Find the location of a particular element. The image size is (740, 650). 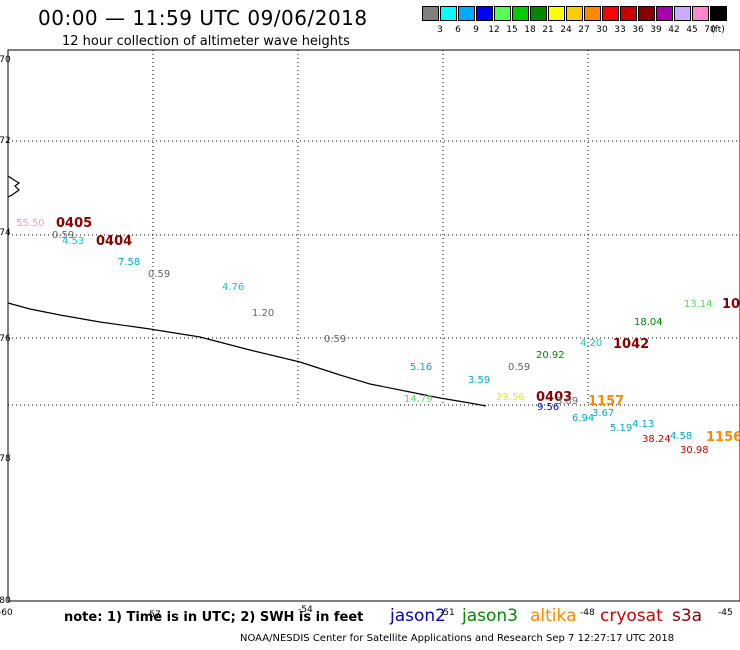

pass-time-label: 1156 is located at coordinates (723, 437).